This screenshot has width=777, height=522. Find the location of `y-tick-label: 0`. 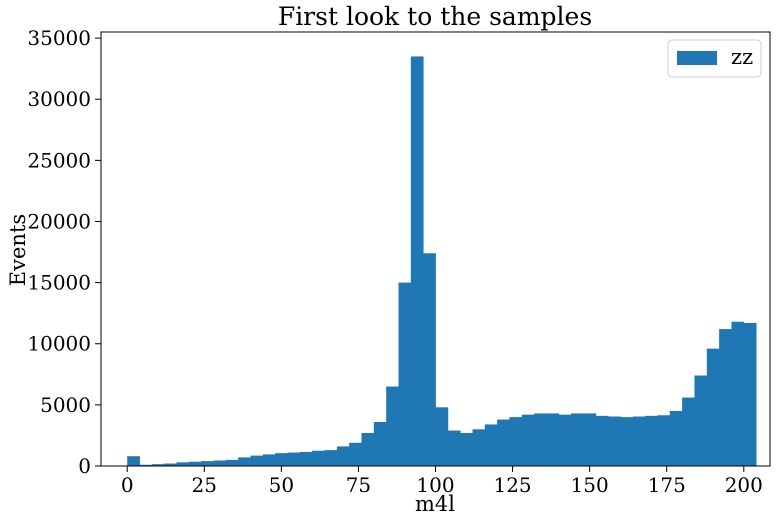

y-tick-label: 0 is located at coordinates (84, 466).